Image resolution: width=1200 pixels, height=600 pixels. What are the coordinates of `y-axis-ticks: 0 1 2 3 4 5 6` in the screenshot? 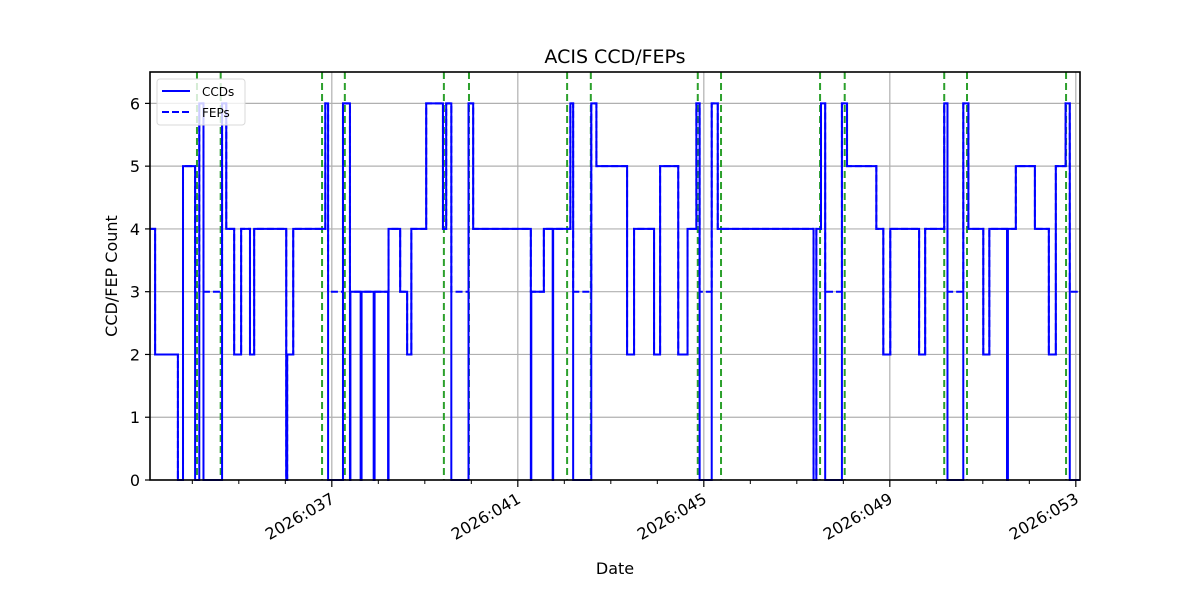 It's located at (140, 292).